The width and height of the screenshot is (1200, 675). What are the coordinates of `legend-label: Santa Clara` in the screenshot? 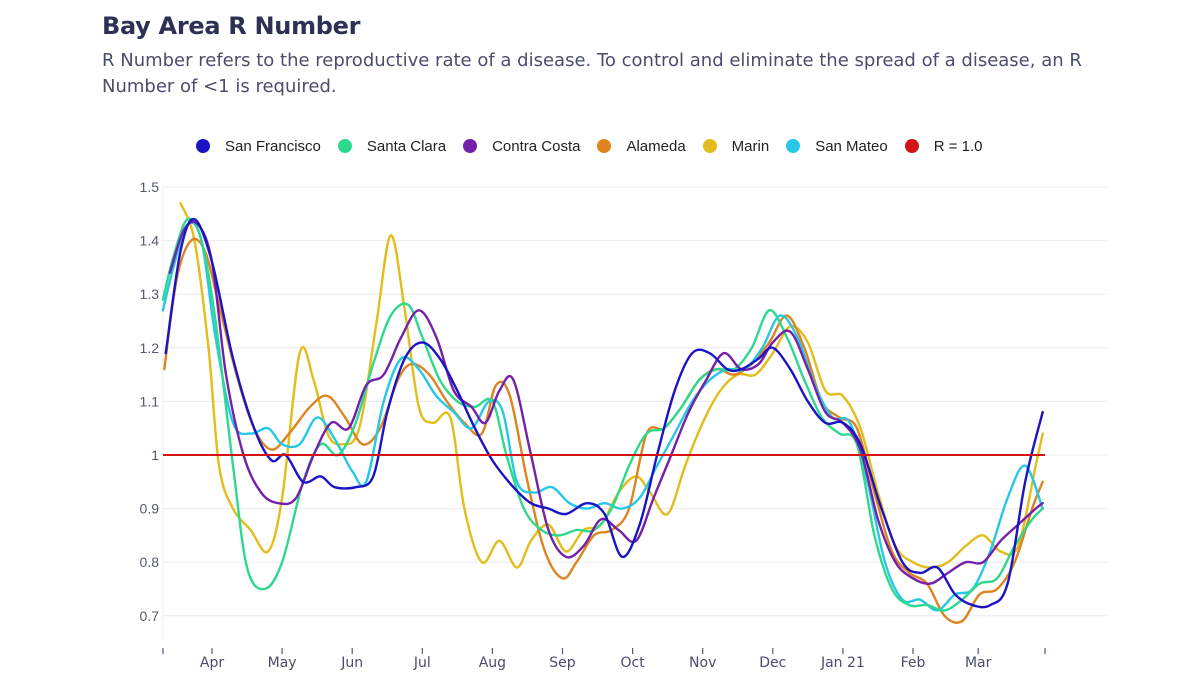 It's located at (406, 146).